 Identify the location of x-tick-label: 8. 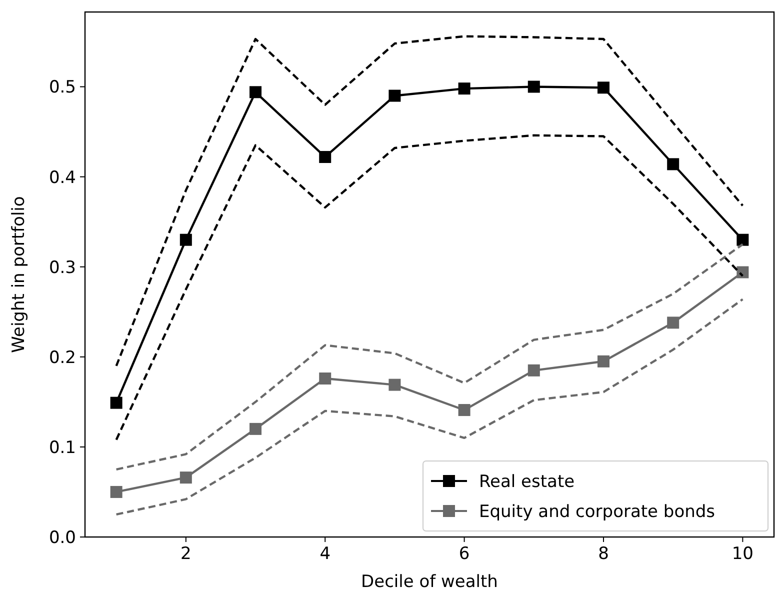
(603, 554).